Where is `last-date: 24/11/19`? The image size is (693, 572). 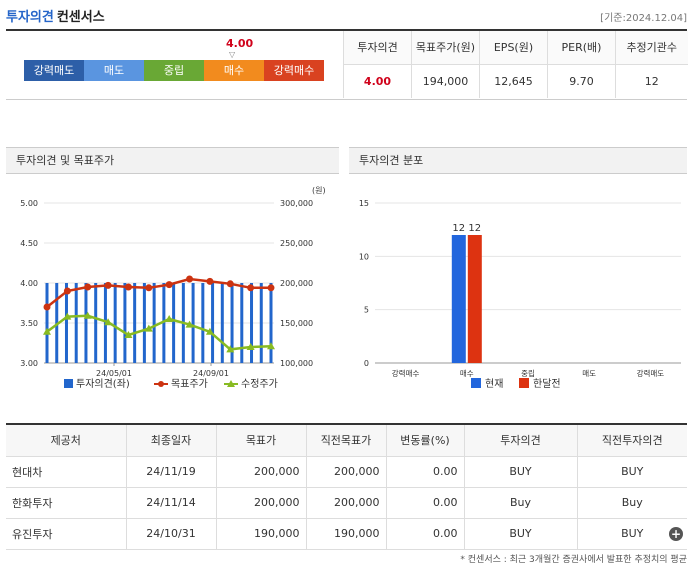 last-date: 24/11/19 is located at coordinates (170, 472).